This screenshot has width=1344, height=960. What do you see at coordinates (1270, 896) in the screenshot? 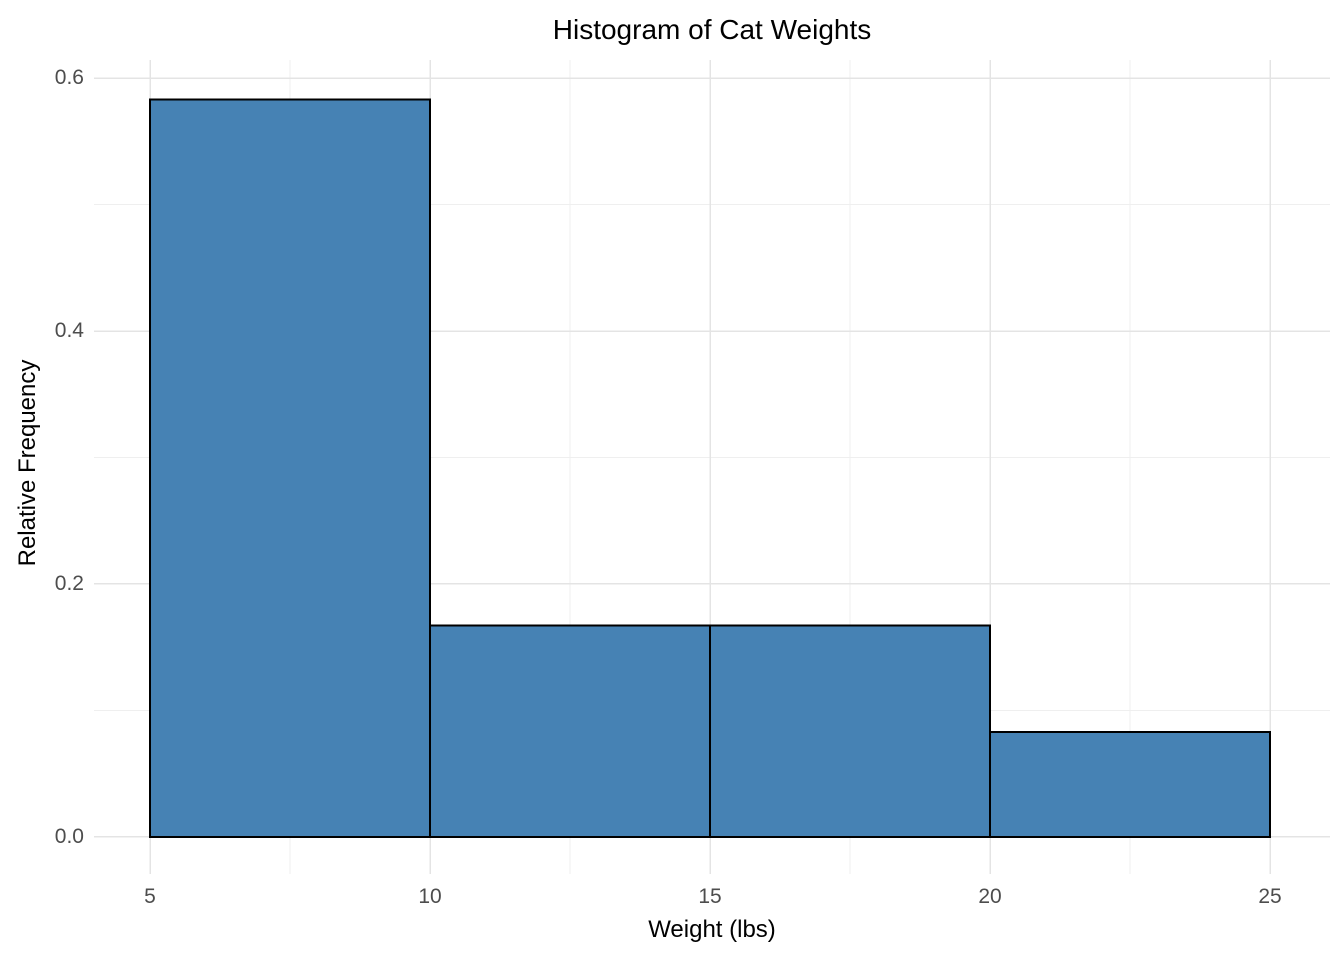
I see `x-tick-label: 25` at bounding box center [1270, 896].